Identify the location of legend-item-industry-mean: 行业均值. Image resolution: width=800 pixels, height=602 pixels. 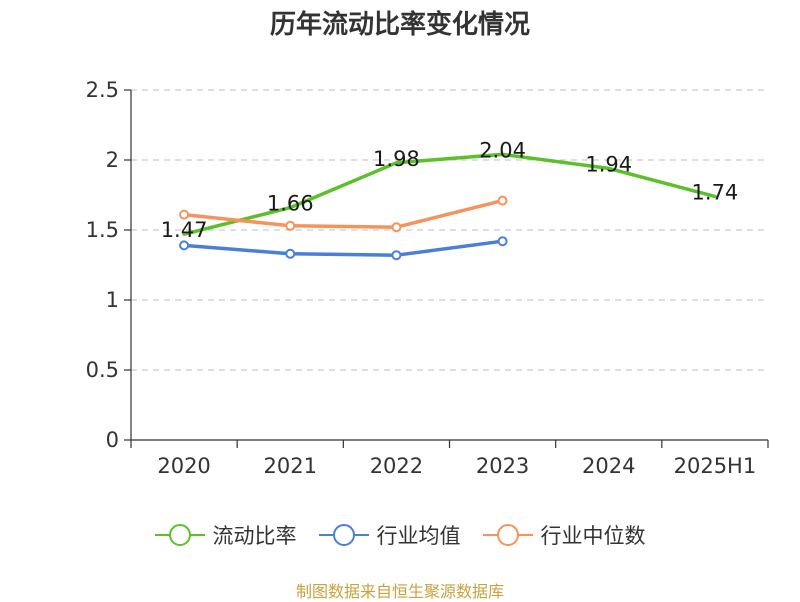
(389, 535).